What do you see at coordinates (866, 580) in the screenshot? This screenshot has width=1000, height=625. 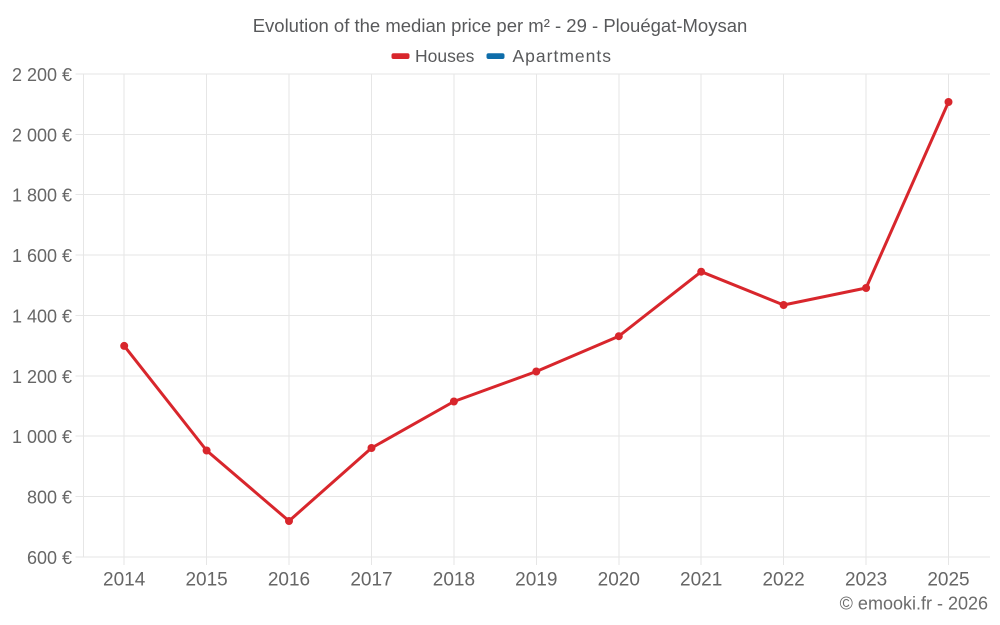 I see `svg-text: 2023` at bounding box center [866, 580].